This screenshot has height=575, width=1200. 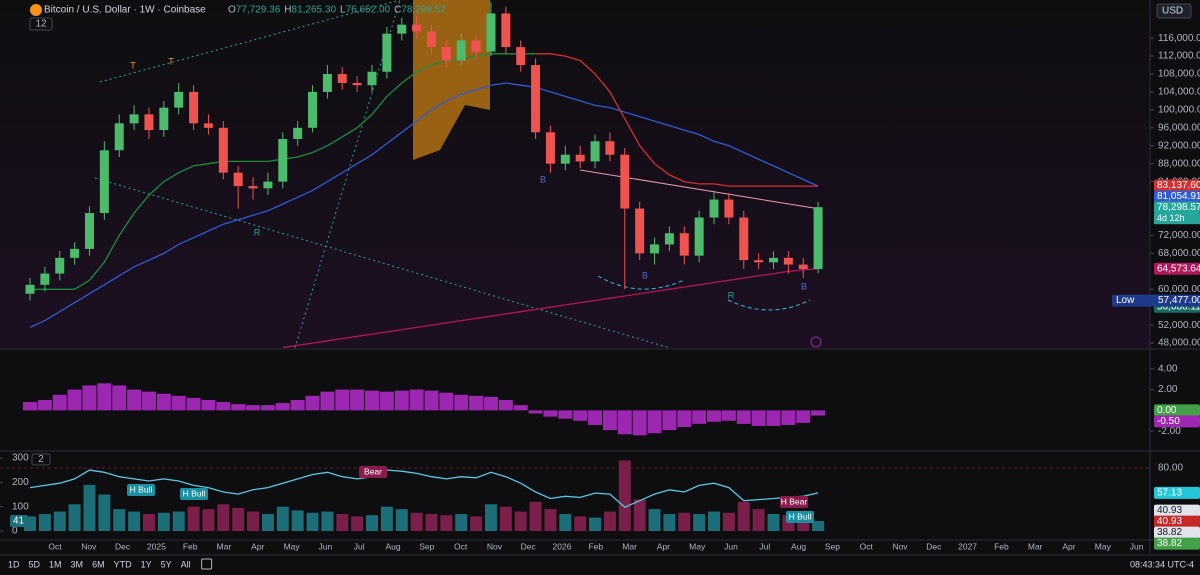 What do you see at coordinates (967, 546) in the screenshot?
I see `time-label: 2027` at bounding box center [967, 546].